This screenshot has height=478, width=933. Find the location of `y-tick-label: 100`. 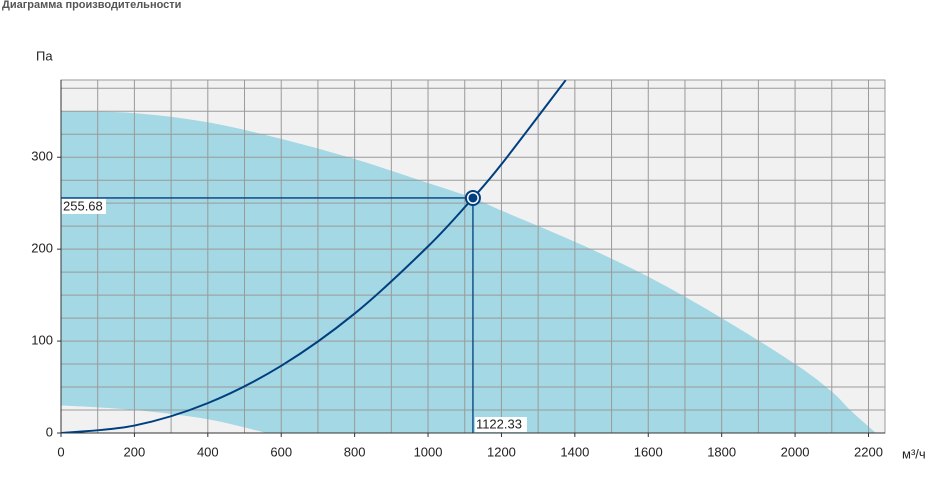

y-tick-label: 100 is located at coordinates (42, 340).